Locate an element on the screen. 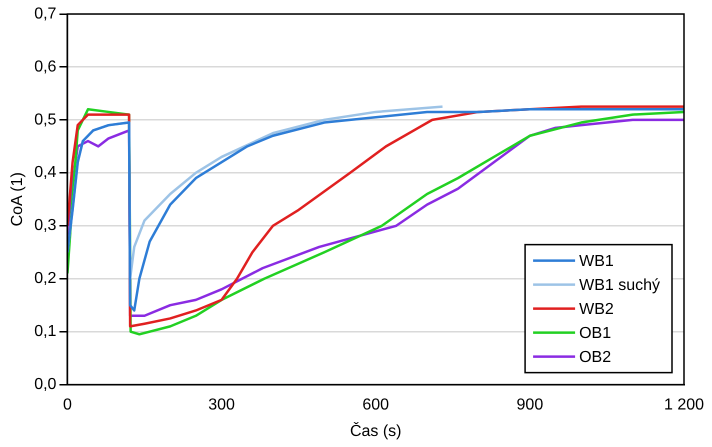 Image resolution: width=712 pixels, height=447 pixels. x-tick-label: 900 is located at coordinates (530, 405).